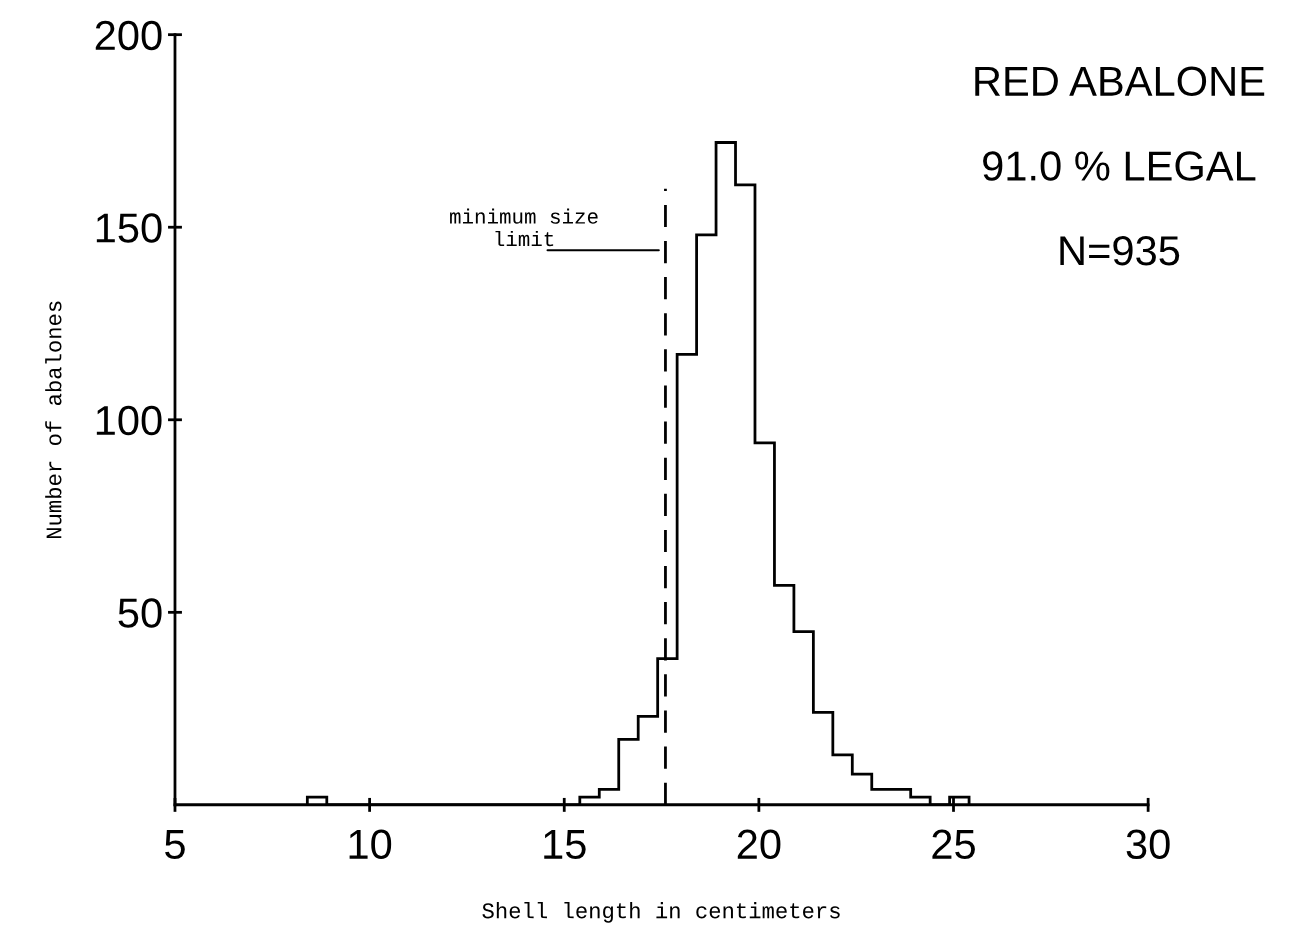 The height and width of the screenshot is (937, 1301). What do you see at coordinates (175, 845) in the screenshot?
I see `x-tick-label: 5` at bounding box center [175, 845].